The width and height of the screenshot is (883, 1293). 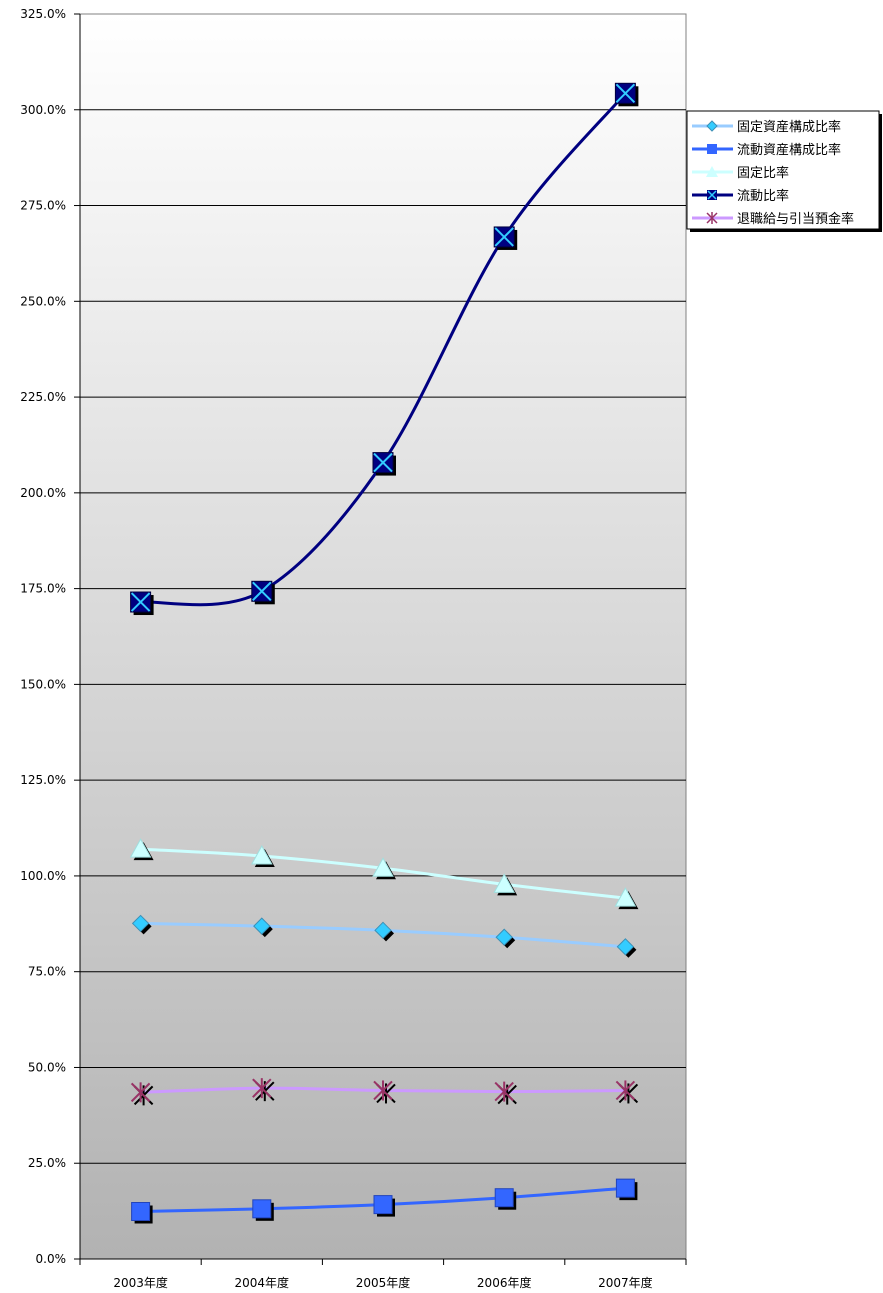 I want to click on x-tick-label-1: 2004年度, so click(x=262, y=1282).